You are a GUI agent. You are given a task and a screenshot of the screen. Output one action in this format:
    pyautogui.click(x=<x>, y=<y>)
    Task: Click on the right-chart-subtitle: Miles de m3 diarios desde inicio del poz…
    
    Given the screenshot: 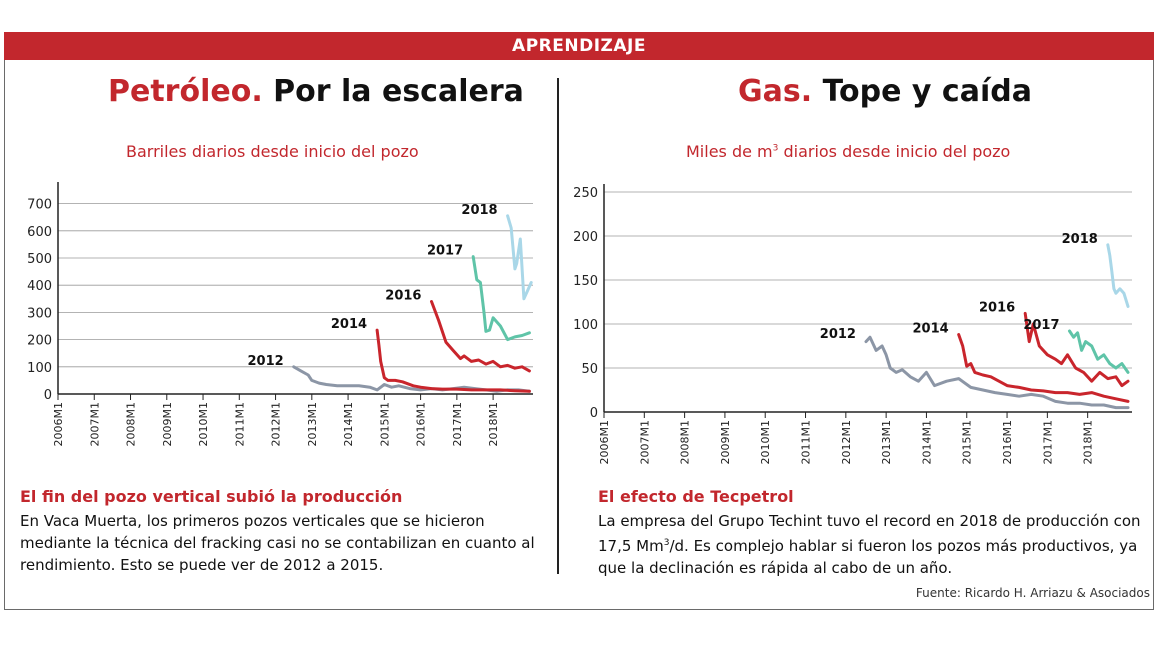 What is the action you would take?
    pyautogui.click(x=848, y=151)
    